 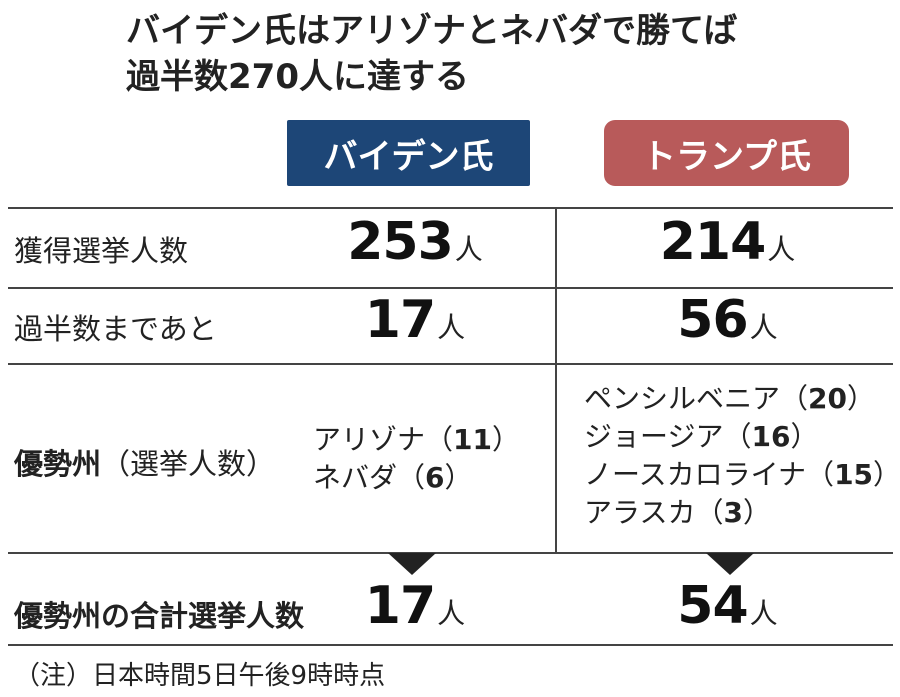 What do you see at coordinates (159, 616) in the screenshot?
I see `total-label: 優勢州の合計選挙人数` at bounding box center [159, 616].